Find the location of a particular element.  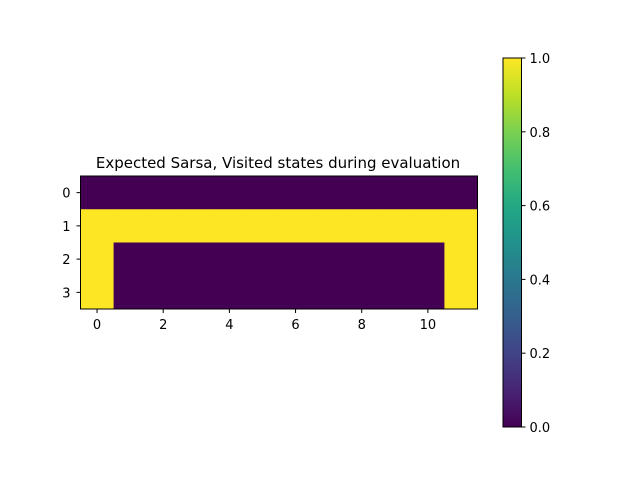

y-tick-label: 2 is located at coordinates (66, 260).